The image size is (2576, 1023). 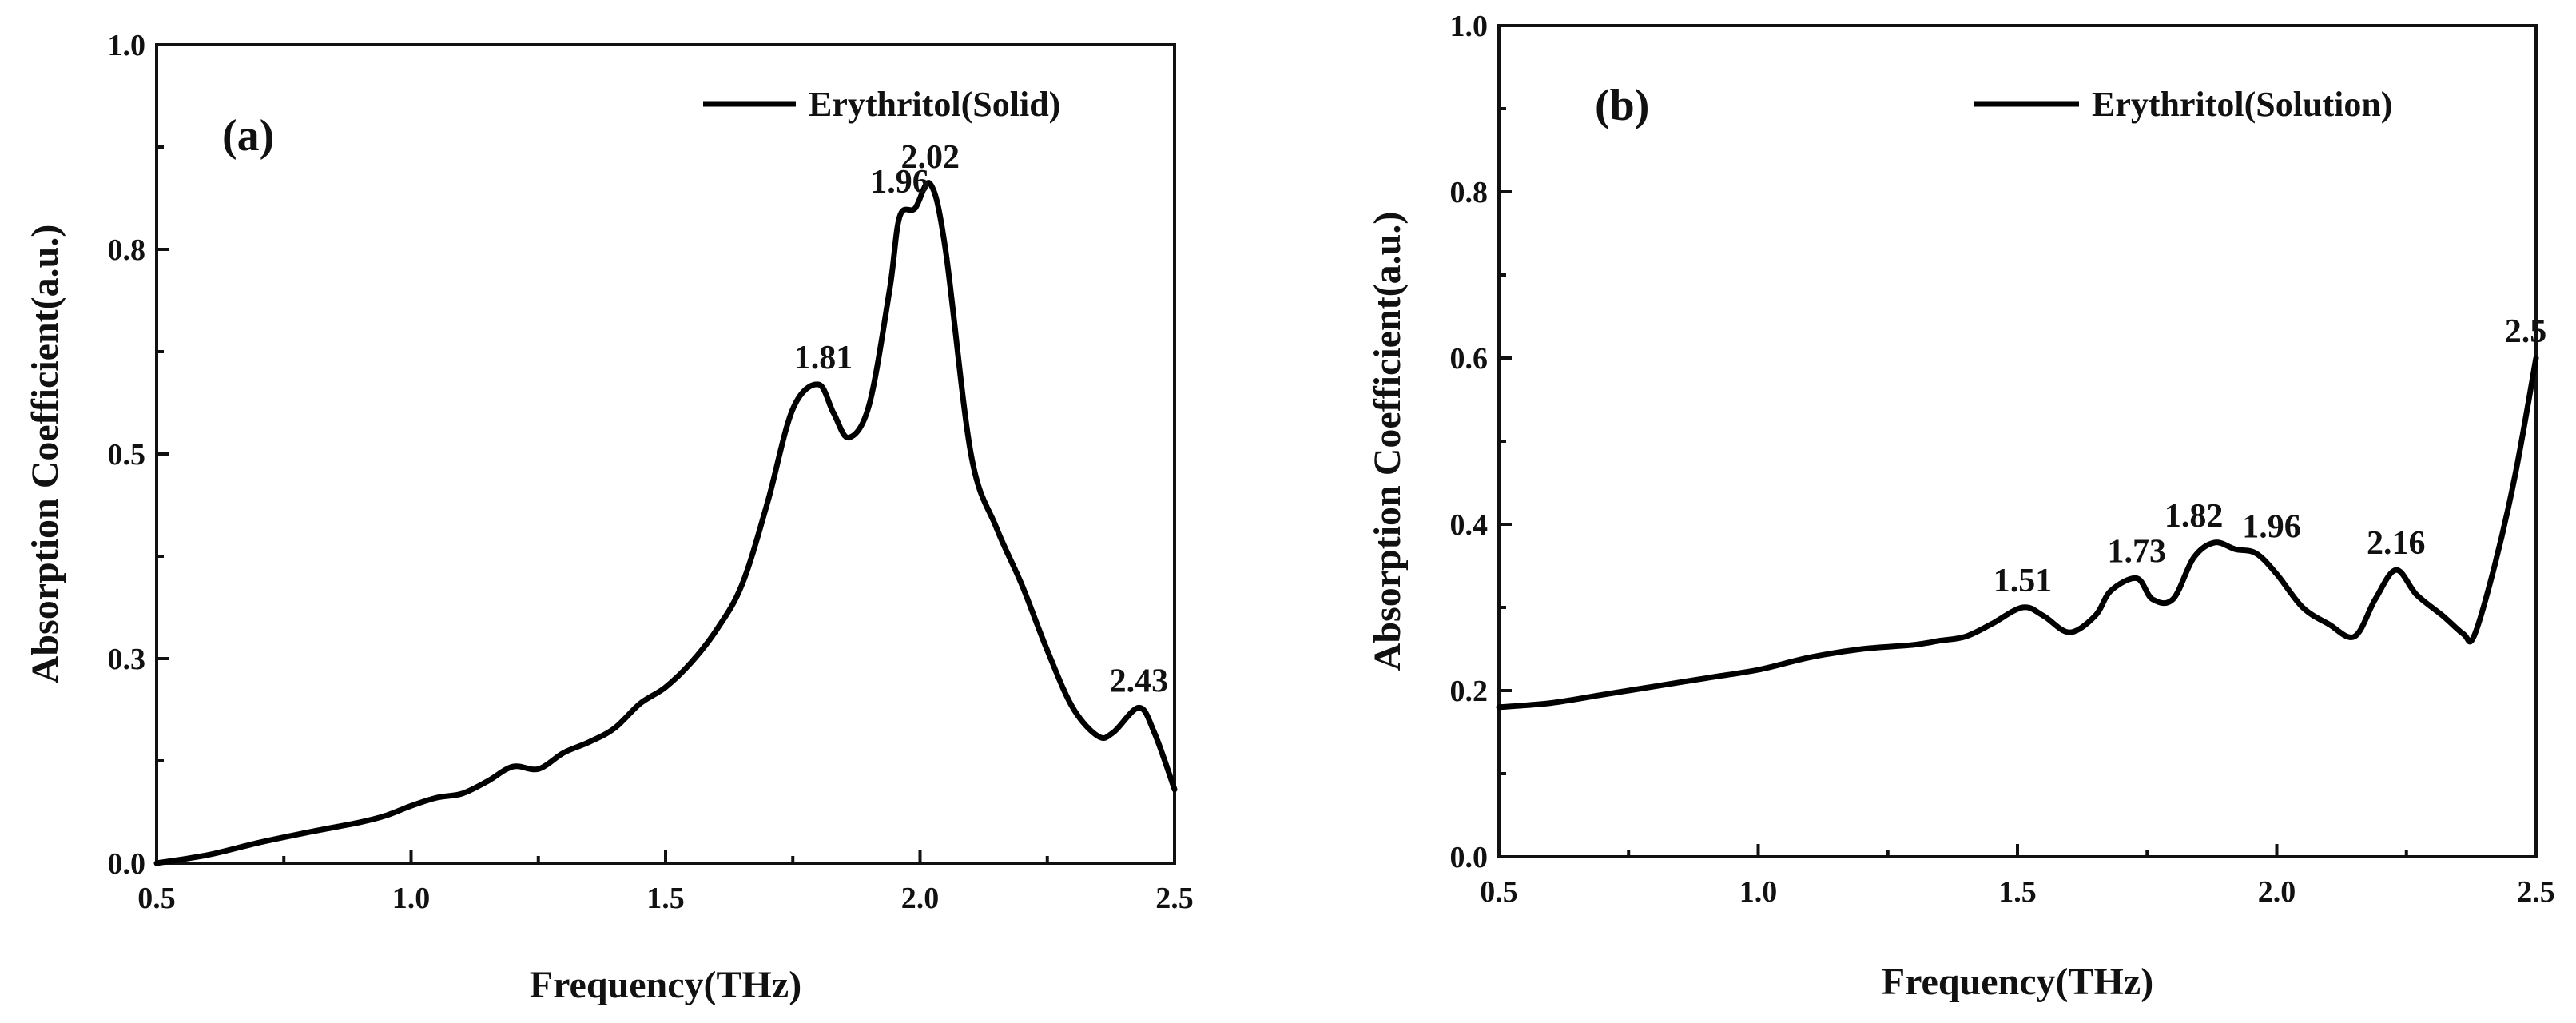 What do you see at coordinates (1174, 898) in the screenshot?
I see `x-tick-label-a-4: 2.5` at bounding box center [1174, 898].